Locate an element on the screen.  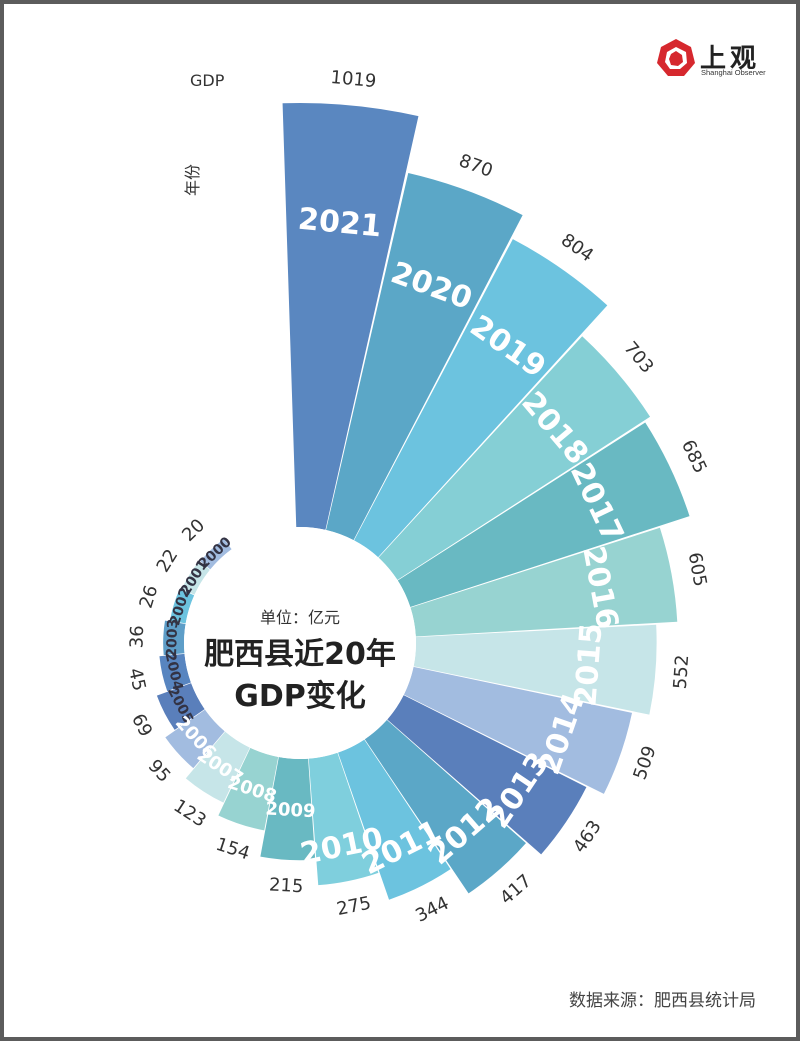
value-label-2016: 605 is located at coordinates (697, 570).